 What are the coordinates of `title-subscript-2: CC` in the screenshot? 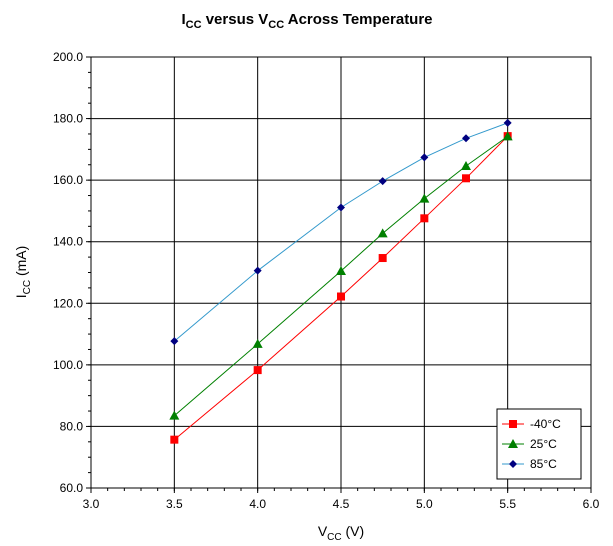 It's located at (276, 25).